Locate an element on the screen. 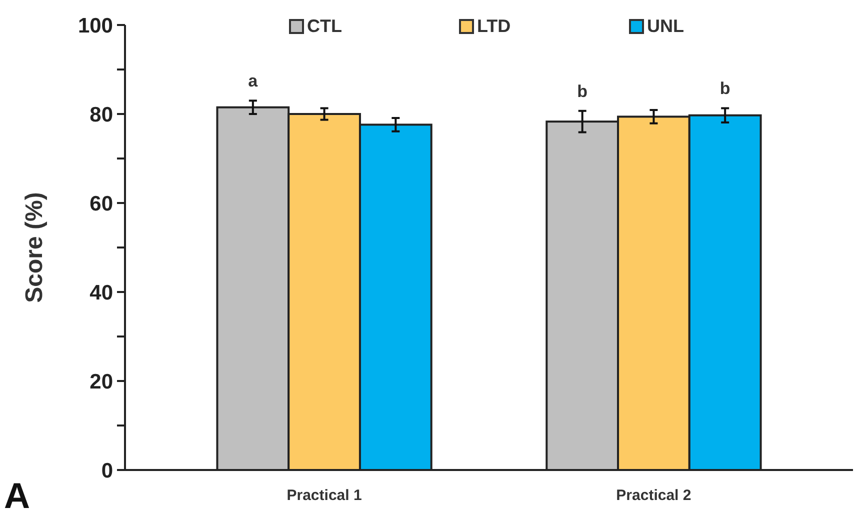 Image resolution: width=863 pixels, height=518 pixels. x-tick-label: Practical 2 is located at coordinates (654, 495).